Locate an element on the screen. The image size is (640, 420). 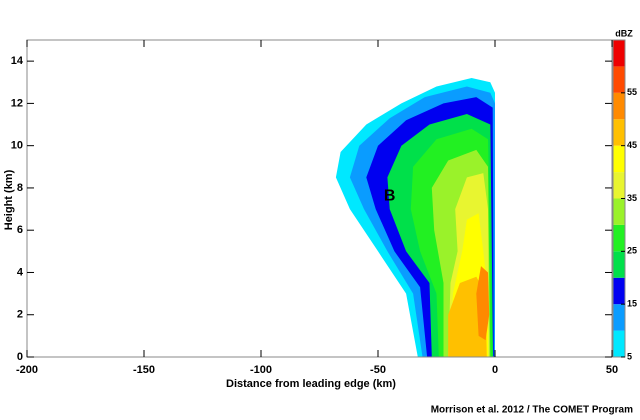
y-tick-label: 10 is located at coordinates (17, 146).